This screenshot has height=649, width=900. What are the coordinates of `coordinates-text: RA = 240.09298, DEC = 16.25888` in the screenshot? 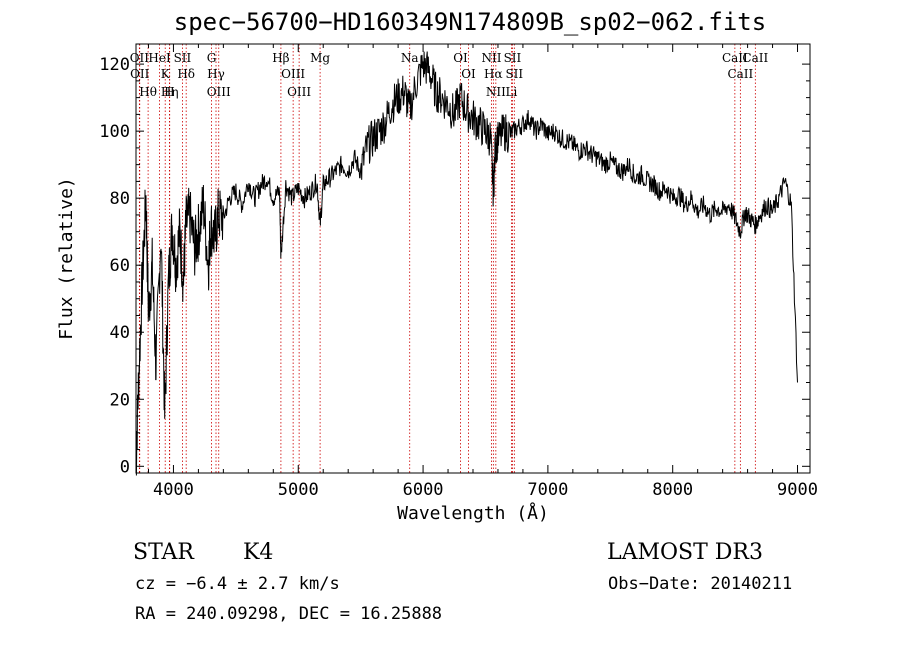 It's located at (289, 614).